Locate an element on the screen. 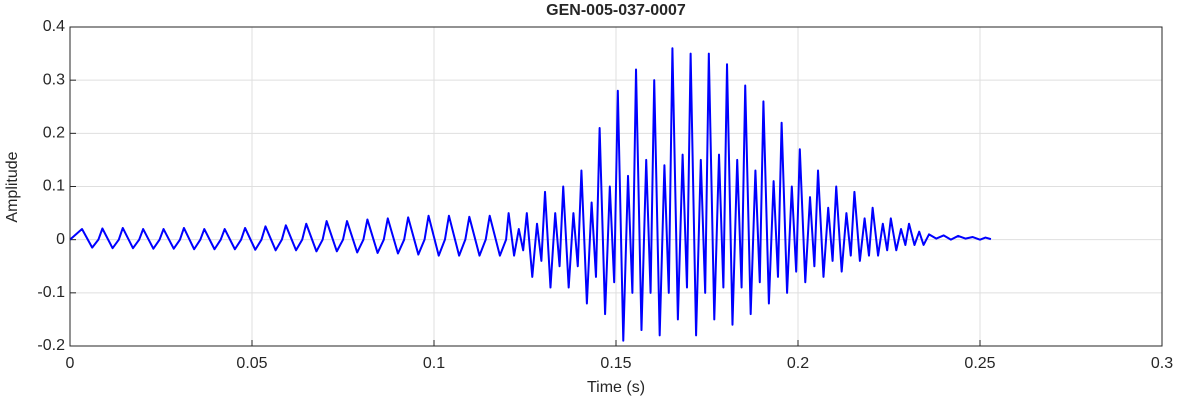 This screenshot has width=1177, height=404. y-axis-label: Amplitude is located at coordinates (12, 186).